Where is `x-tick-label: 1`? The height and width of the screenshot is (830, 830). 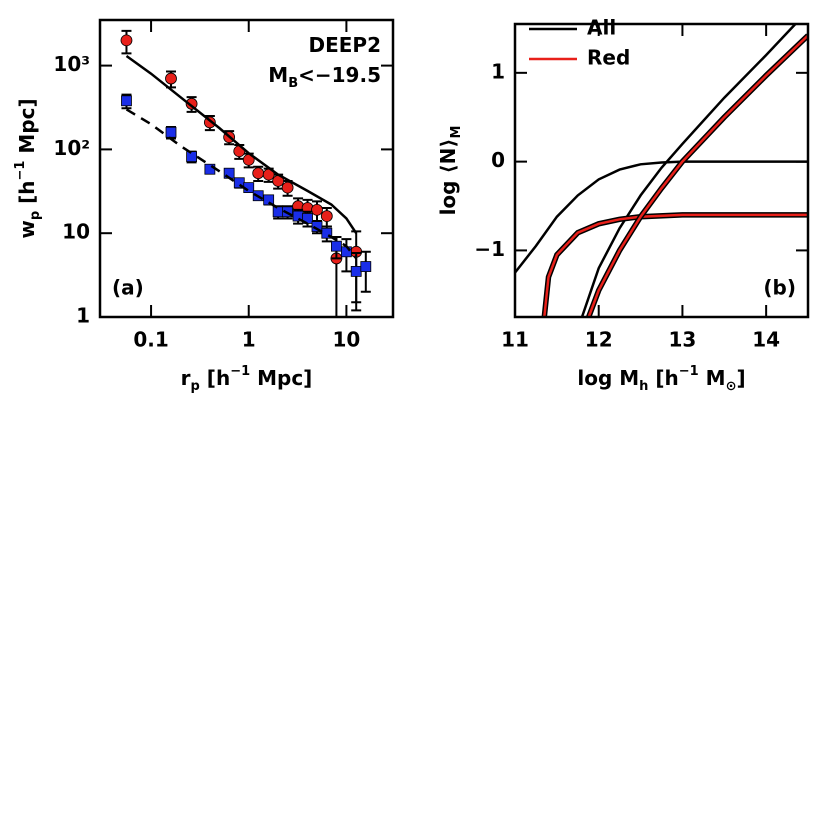 x-tick-label: 1 is located at coordinates (249, 340).